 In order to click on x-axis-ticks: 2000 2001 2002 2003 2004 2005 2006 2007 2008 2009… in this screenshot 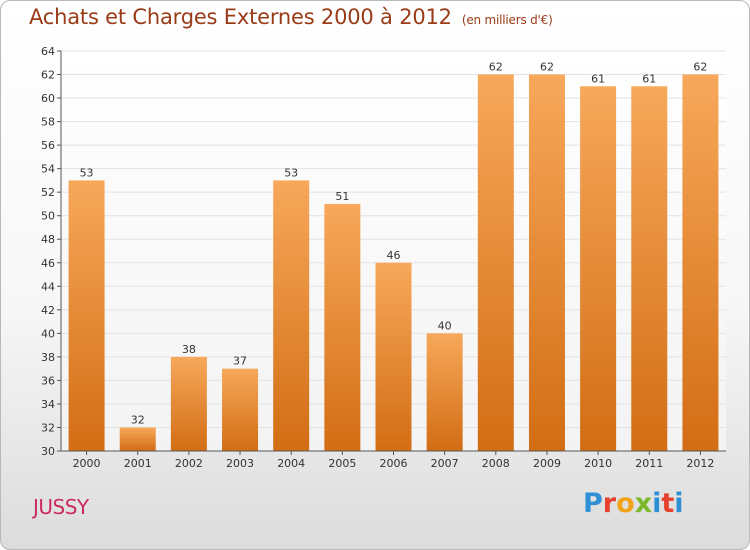, I will do `click(393, 460)`.